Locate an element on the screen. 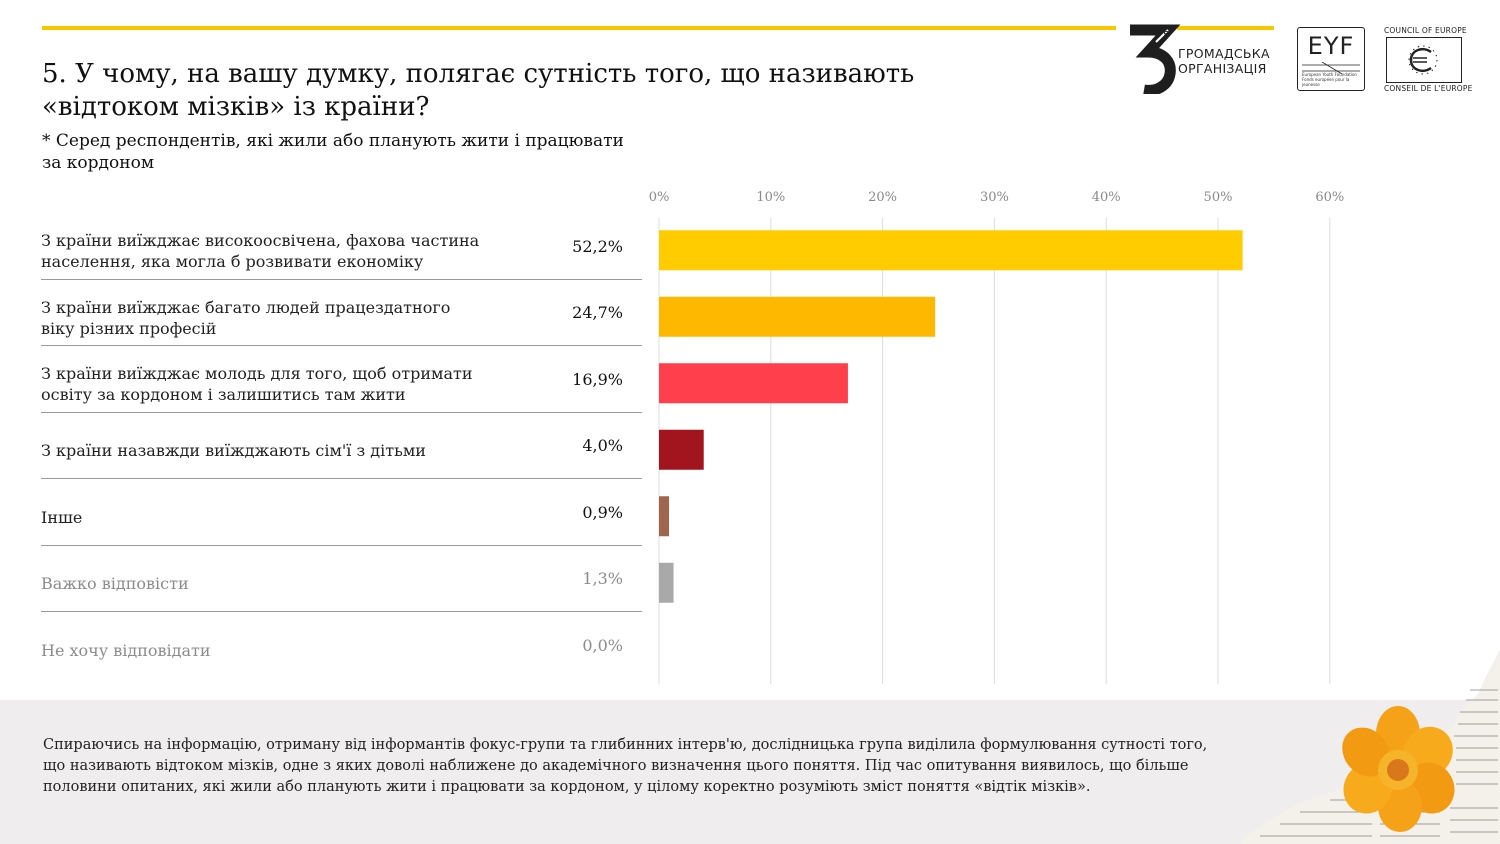 This screenshot has height=844, width=1500. organization-name: ГРОМАДСЬКА ОРГАНІЗАЦІЯ is located at coordinates (1224, 61).